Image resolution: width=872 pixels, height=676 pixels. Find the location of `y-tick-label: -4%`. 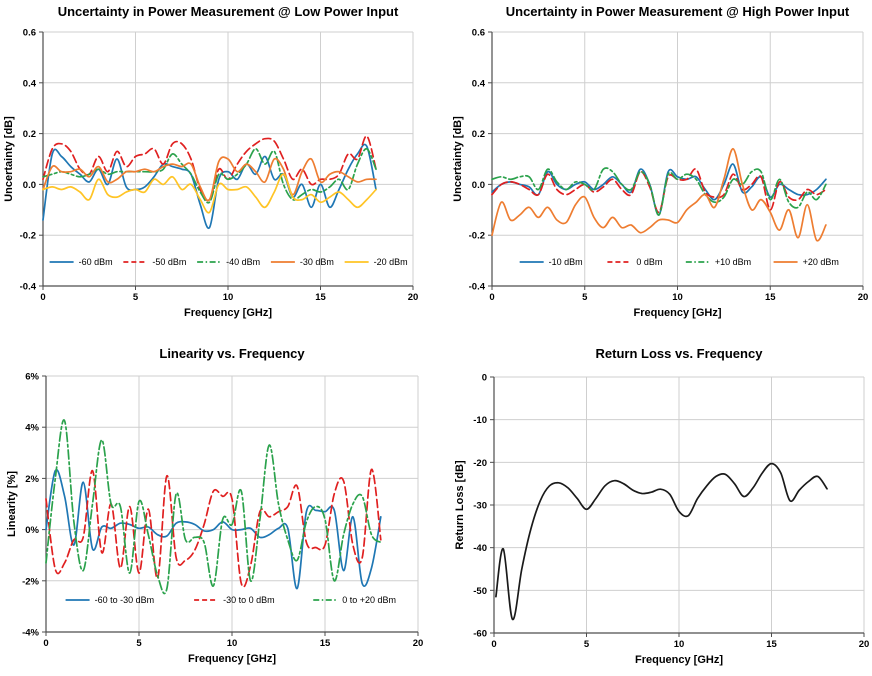

y-tick-label: -4% is located at coordinates (30, 633).